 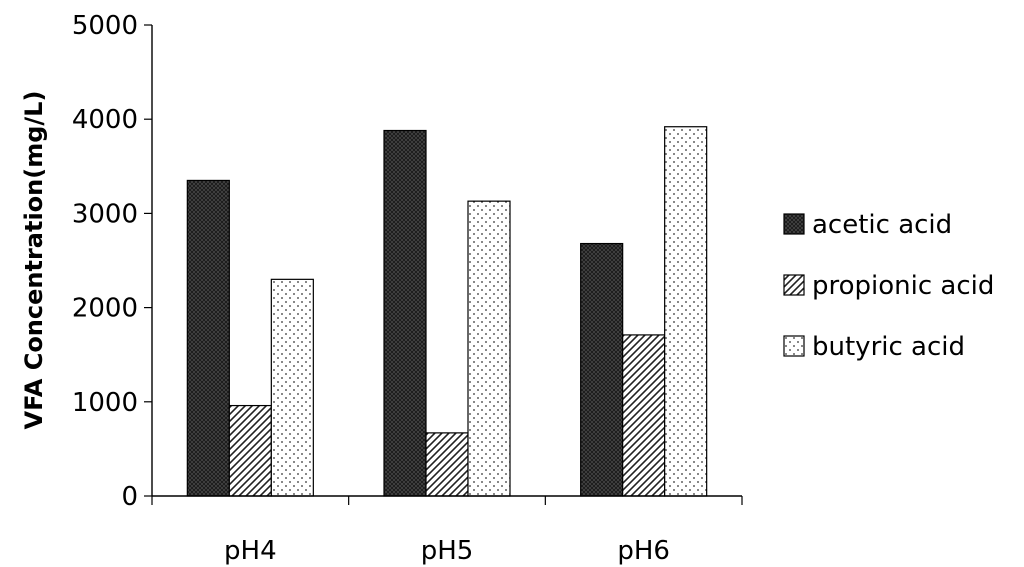 I want to click on x-tick-label: pH4, so click(x=250, y=551).